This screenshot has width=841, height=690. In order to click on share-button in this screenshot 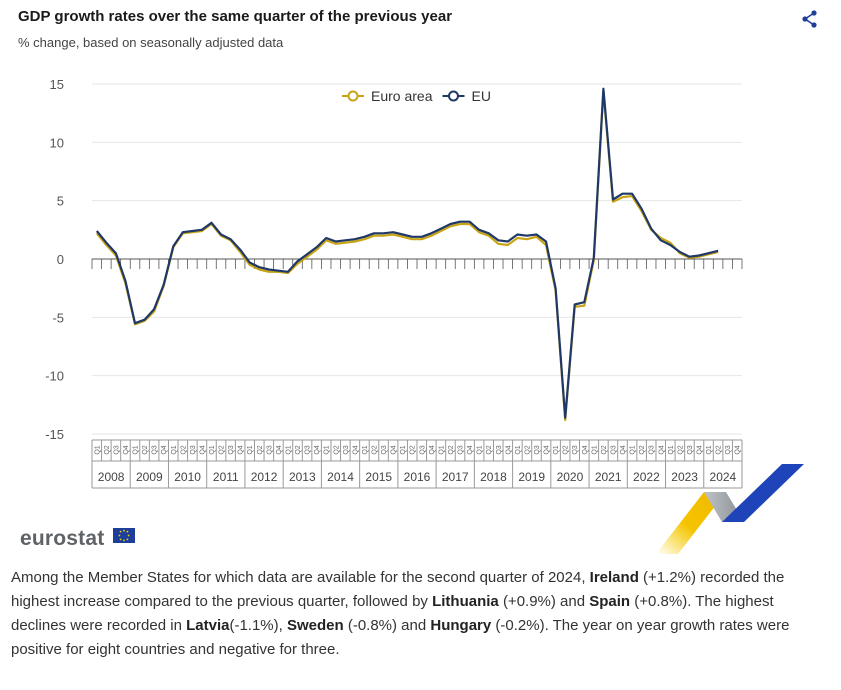, I will do `click(810, 19)`.